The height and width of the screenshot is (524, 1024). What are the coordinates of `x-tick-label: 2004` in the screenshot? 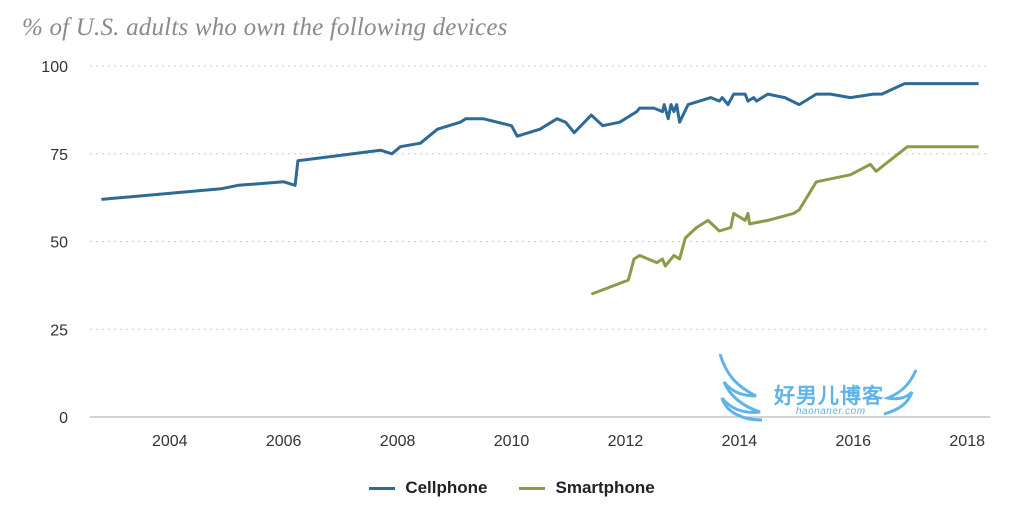 It's located at (170, 441).